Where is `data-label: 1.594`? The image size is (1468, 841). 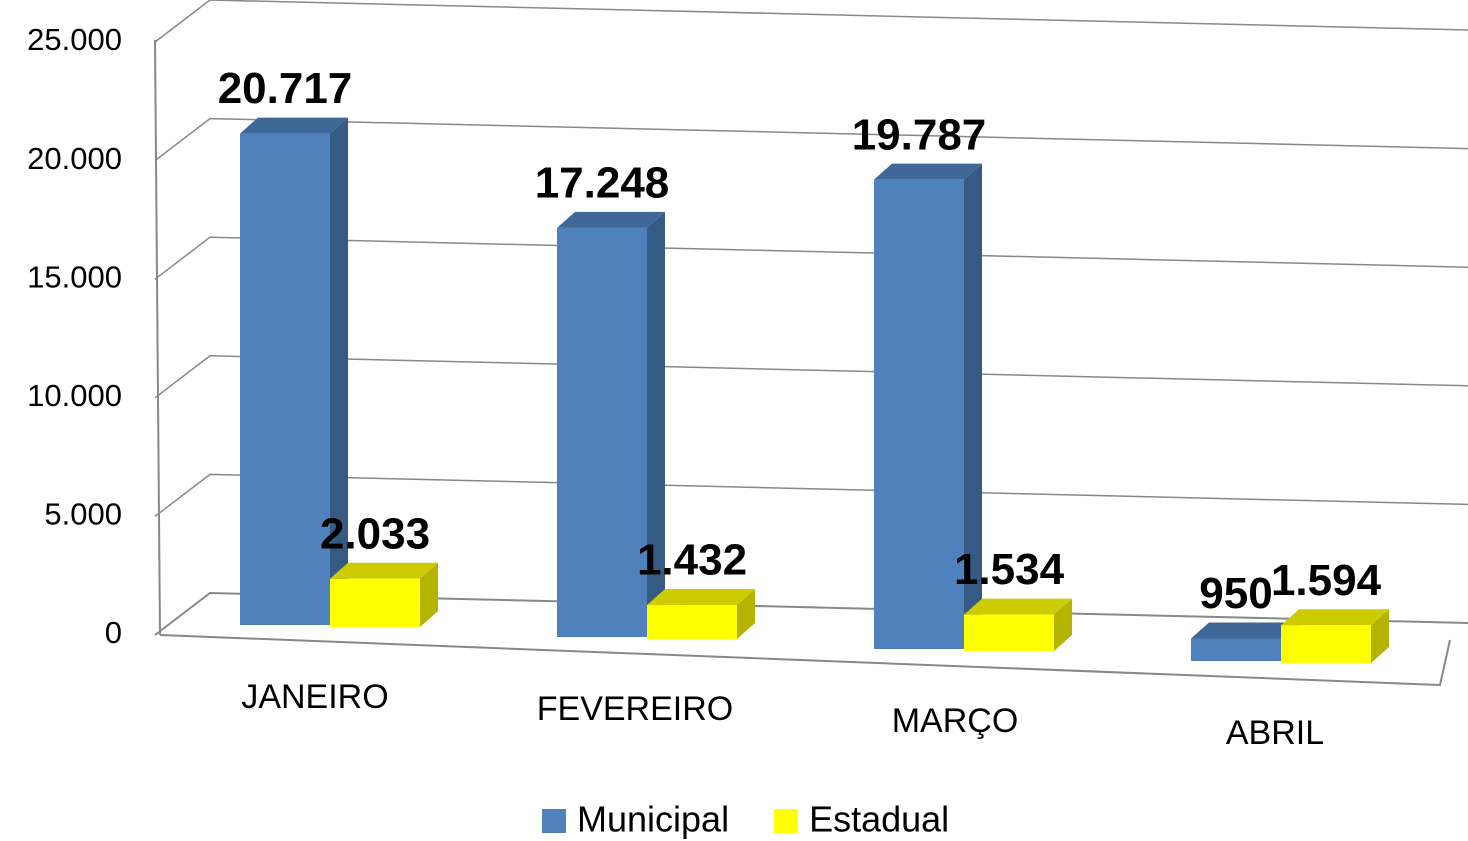 data-label: 1.594 is located at coordinates (1326, 580).